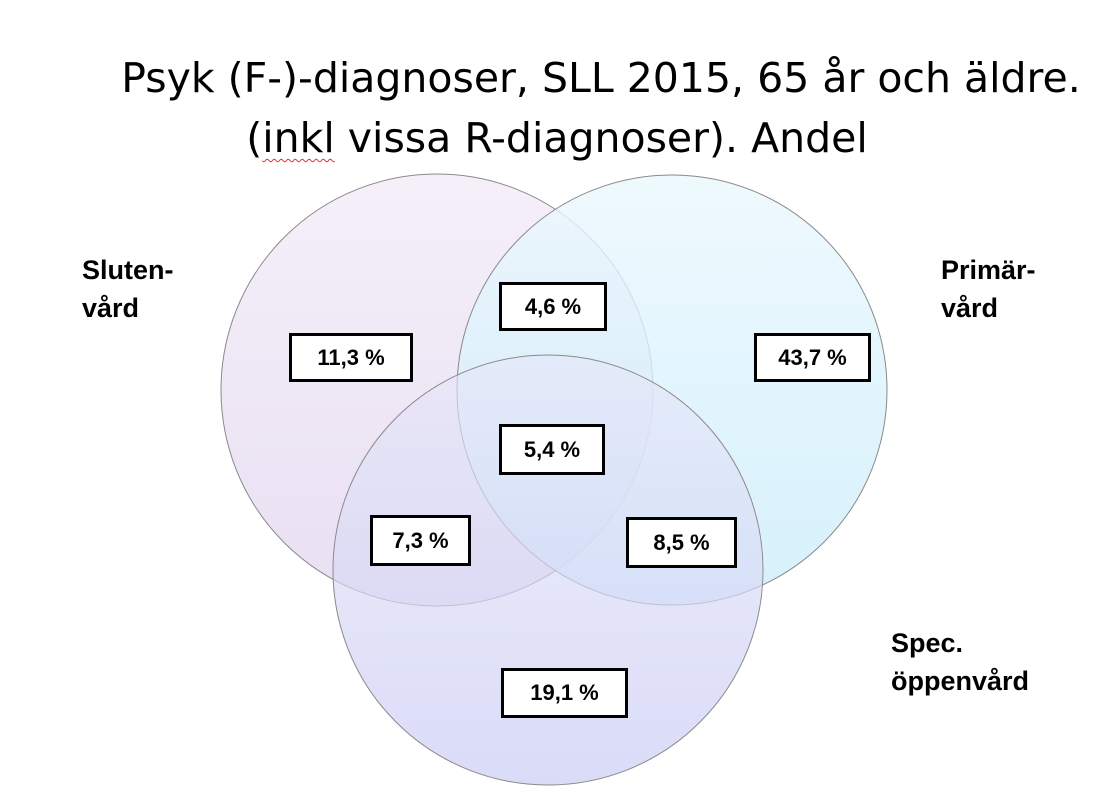  What do you see at coordinates (128, 270) in the screenshot?
I see `set-label-slutenvard-line1: Sluten-` at bounding box center [128, 270].